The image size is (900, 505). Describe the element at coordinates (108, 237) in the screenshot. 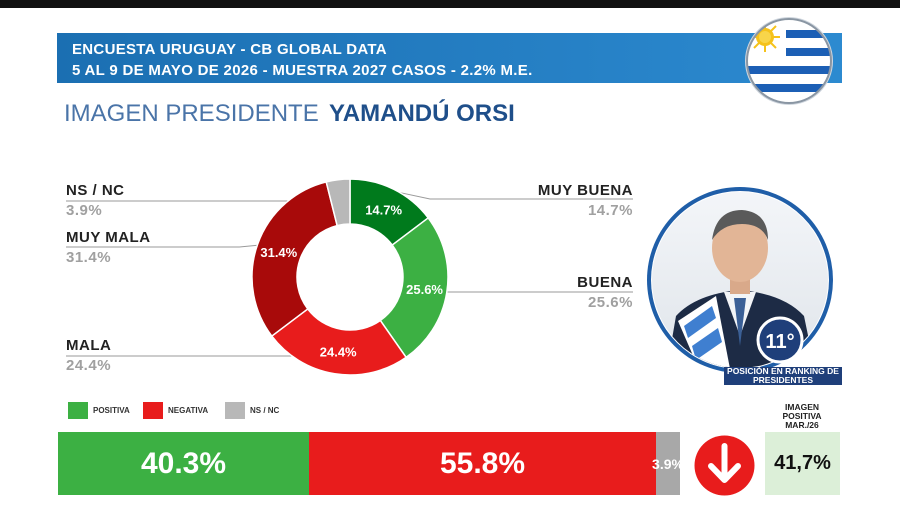

I see `label-muy-mala: MUY MALA` at that location.